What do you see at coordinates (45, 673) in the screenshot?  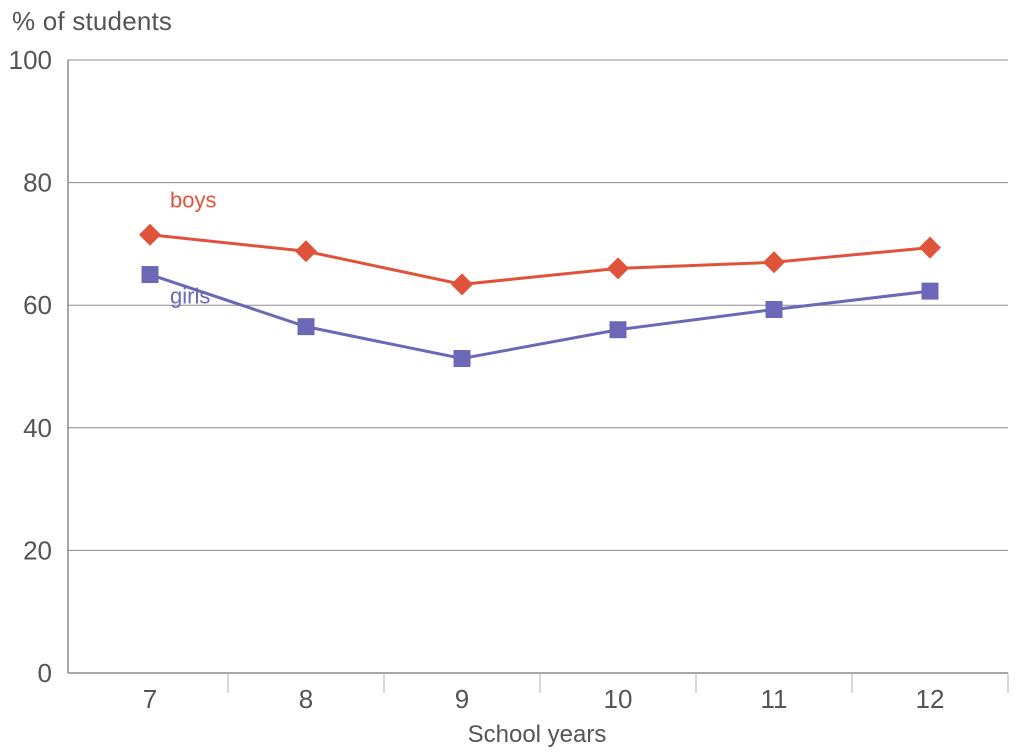 I see `y-tick-label: 0` at bounding box center [45, 673].